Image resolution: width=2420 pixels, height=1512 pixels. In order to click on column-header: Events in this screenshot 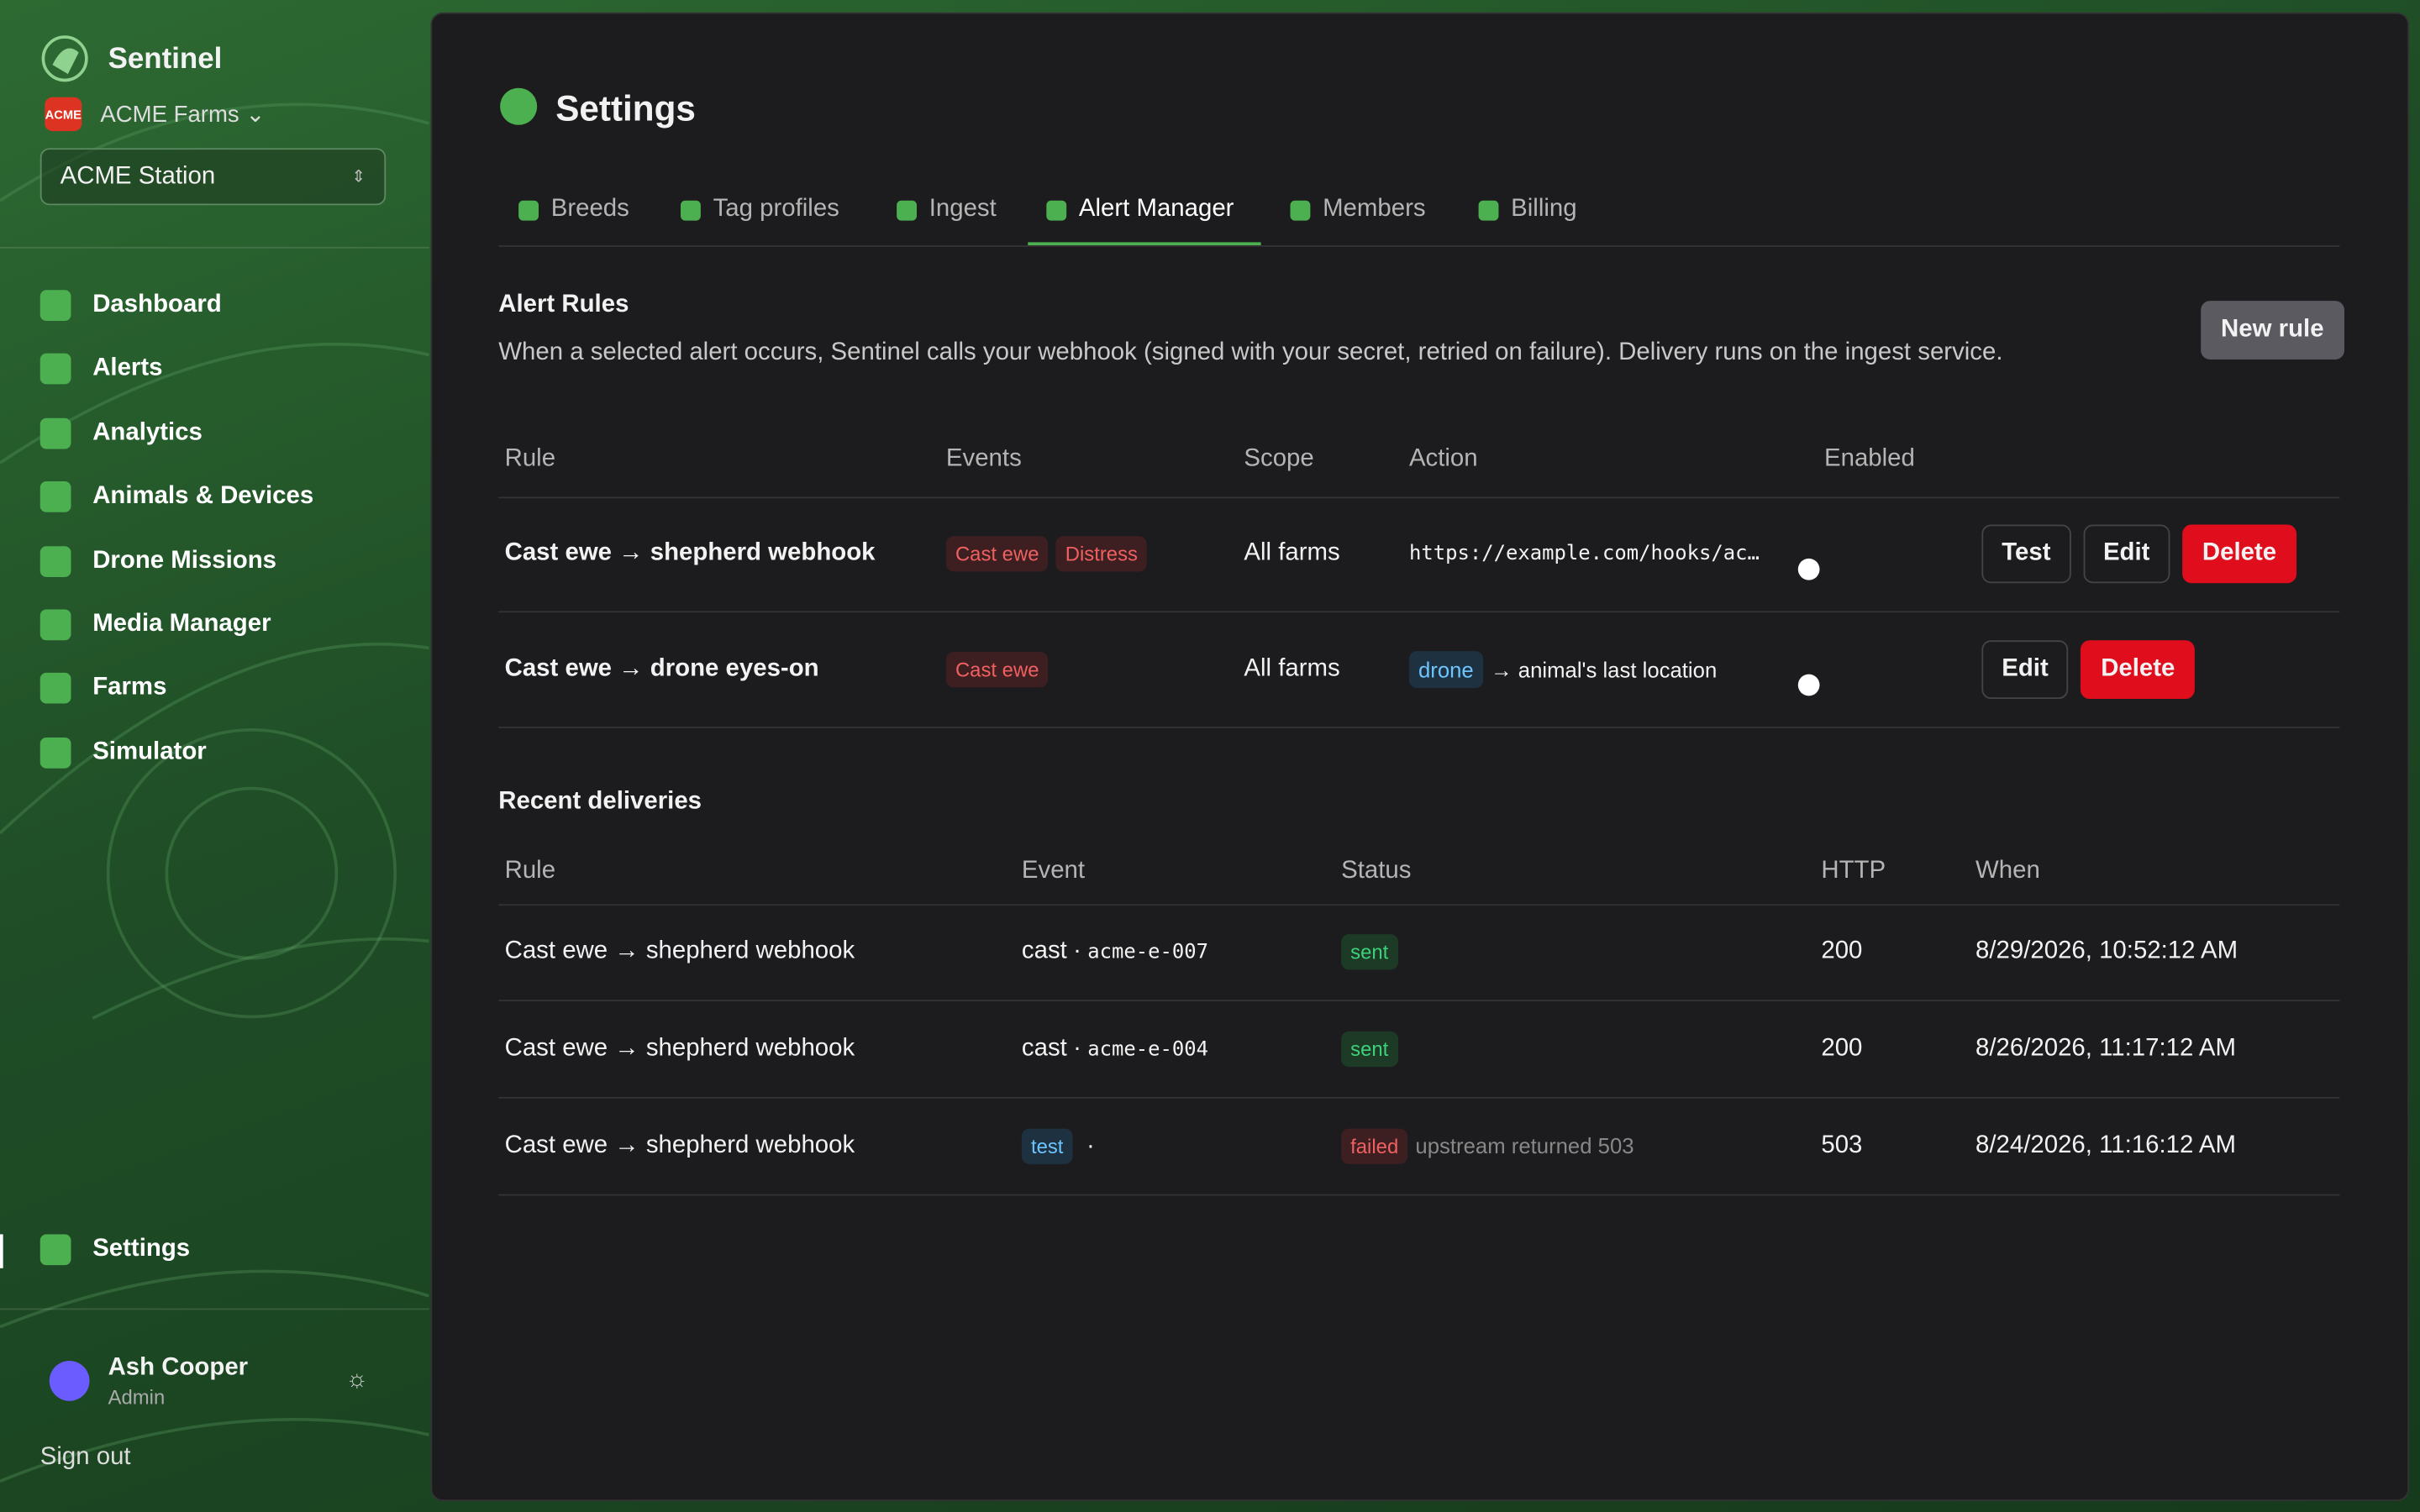, I will do `click(984, 459)`.